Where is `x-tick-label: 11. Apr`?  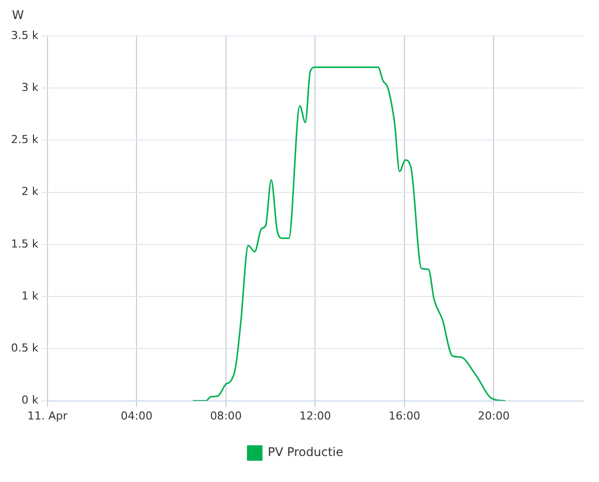
x-tick-label: 11. Apr is located at coordinates (47, 415).